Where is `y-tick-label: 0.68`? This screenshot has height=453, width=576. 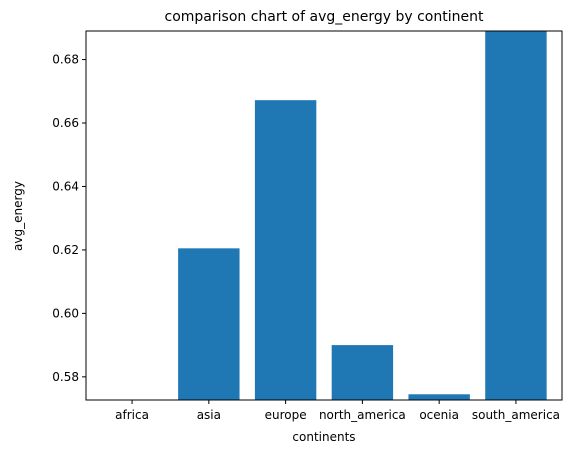 y-tick-label: 0.68 is located at coordinates (65, 60).